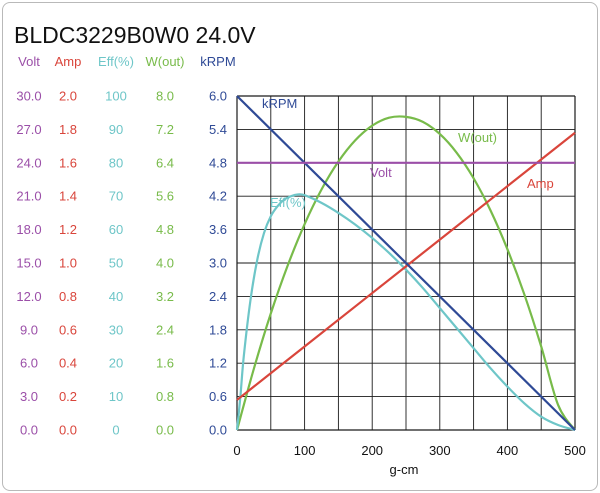 The height and width of the screenshot is (493, 600). What do you see at coordinates (116, 96) in the screenshot?
I see `tick-label-eff: 100` at bounding box center [116, 96].